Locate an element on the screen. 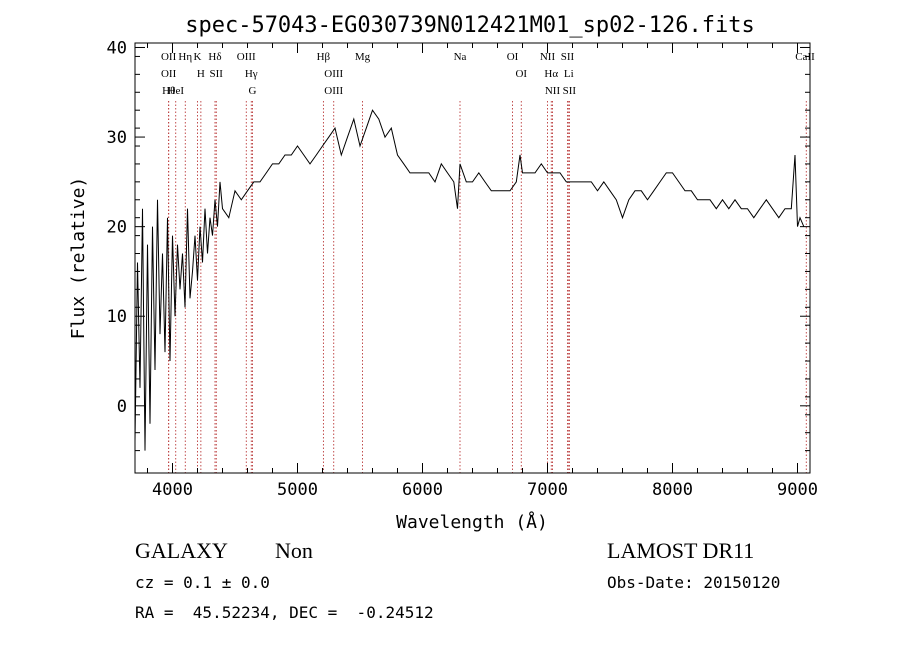  redshift-cz: cz = 0.1 ± 0.0 is located at coordinates (202, 582).